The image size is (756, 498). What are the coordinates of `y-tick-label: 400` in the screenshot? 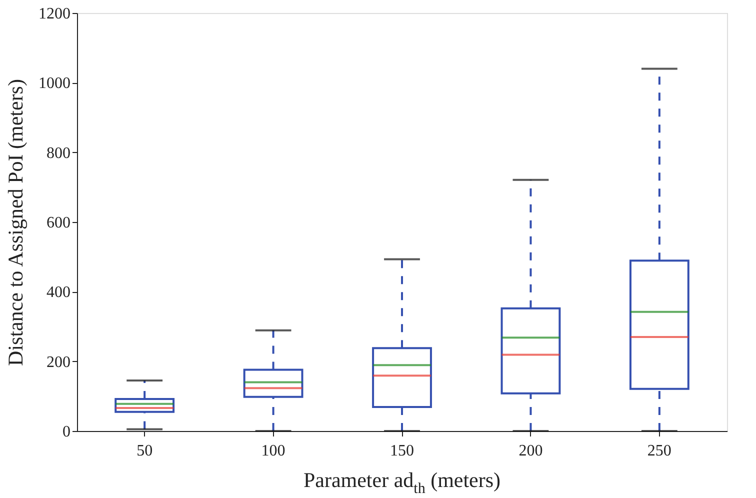 It's located at (58, 293).